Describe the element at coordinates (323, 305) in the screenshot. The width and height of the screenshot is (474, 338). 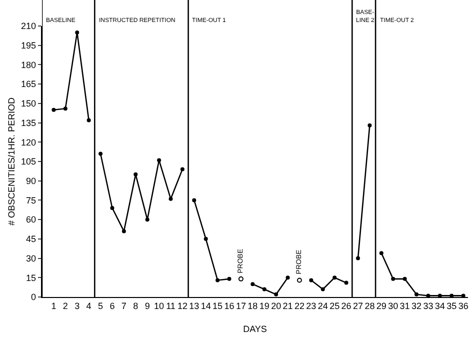
I see `x-tick-label: 24` at that location.